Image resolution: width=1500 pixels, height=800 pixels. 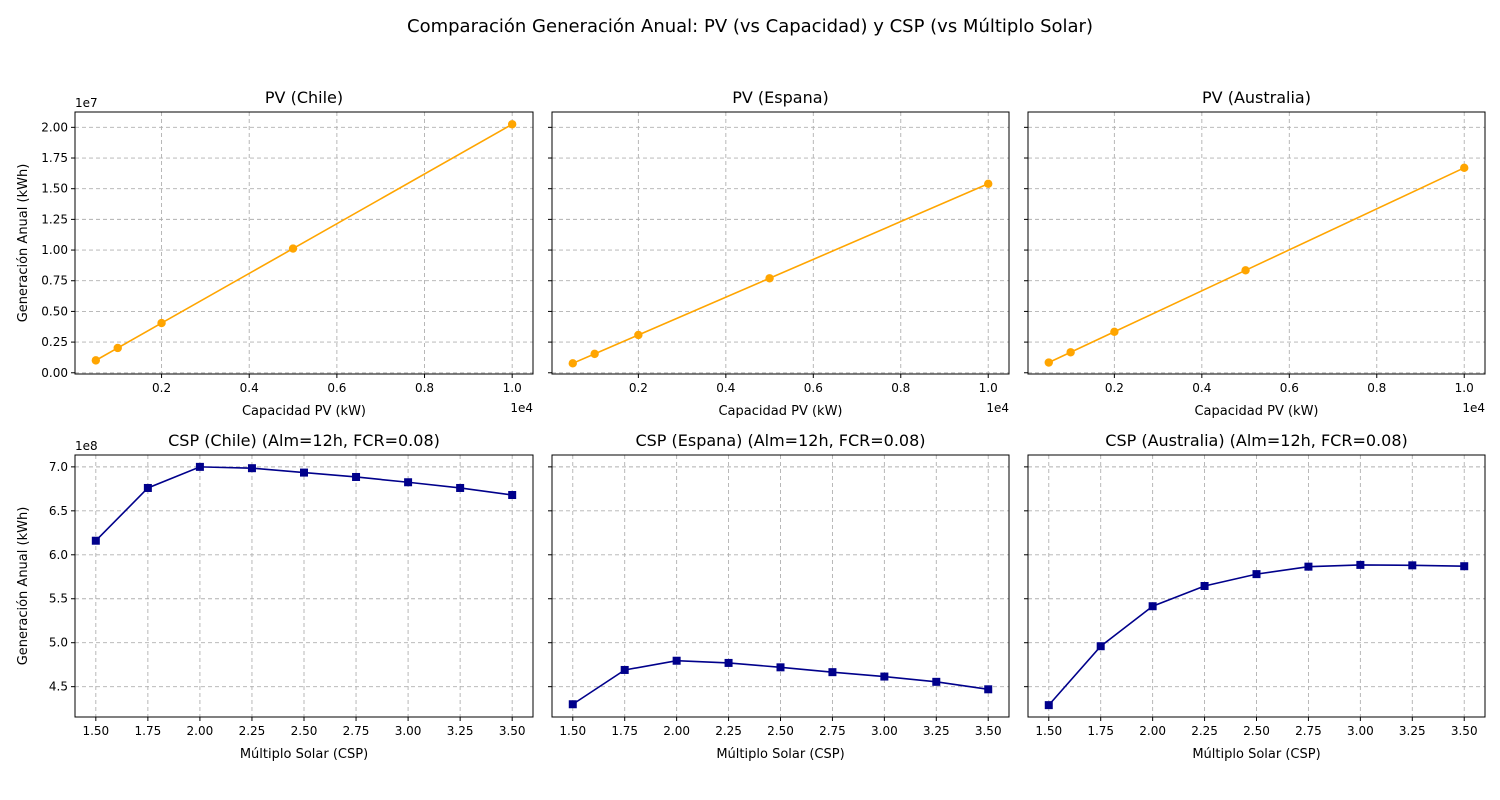 I want to click on y-tick-label: 6.5, so click(x=58, y=511).